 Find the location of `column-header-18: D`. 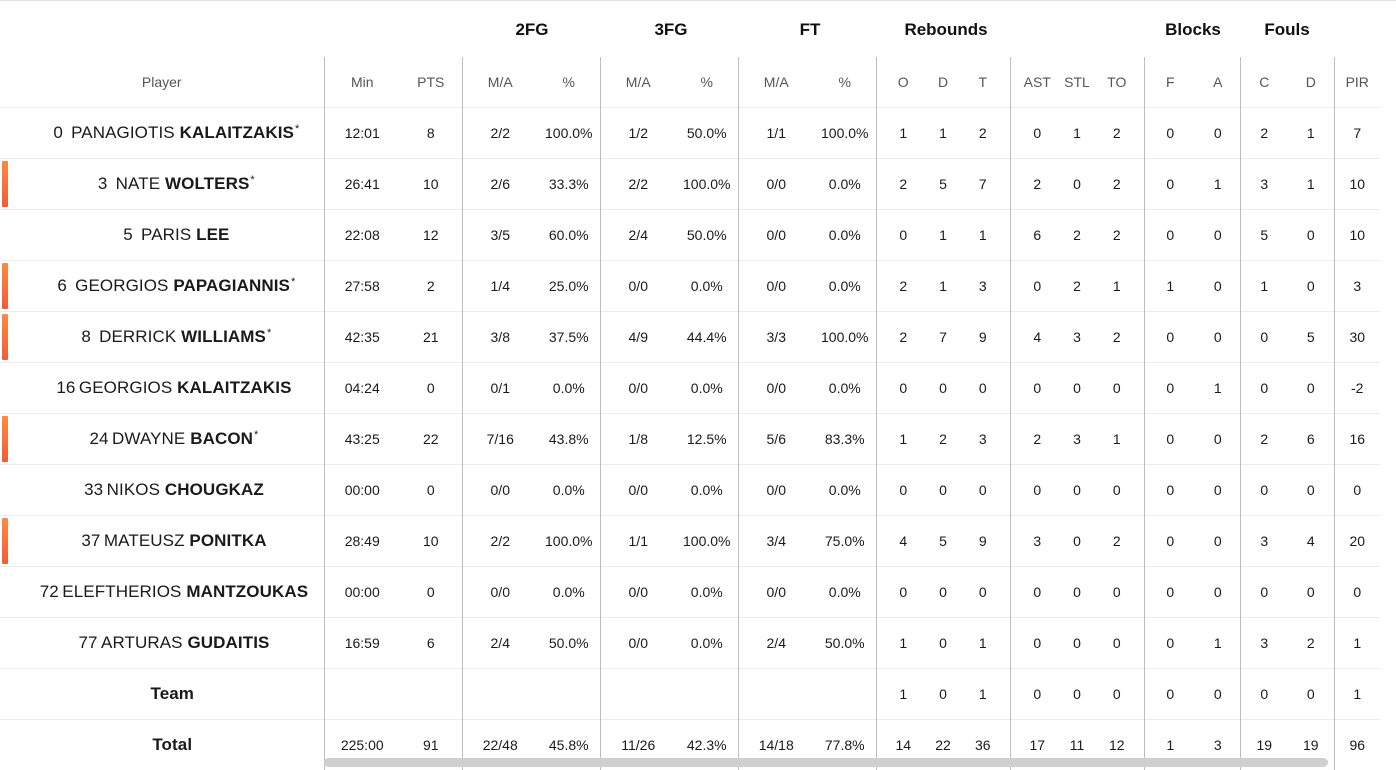

column-header-18: D is located at coordinates (1311, 82).